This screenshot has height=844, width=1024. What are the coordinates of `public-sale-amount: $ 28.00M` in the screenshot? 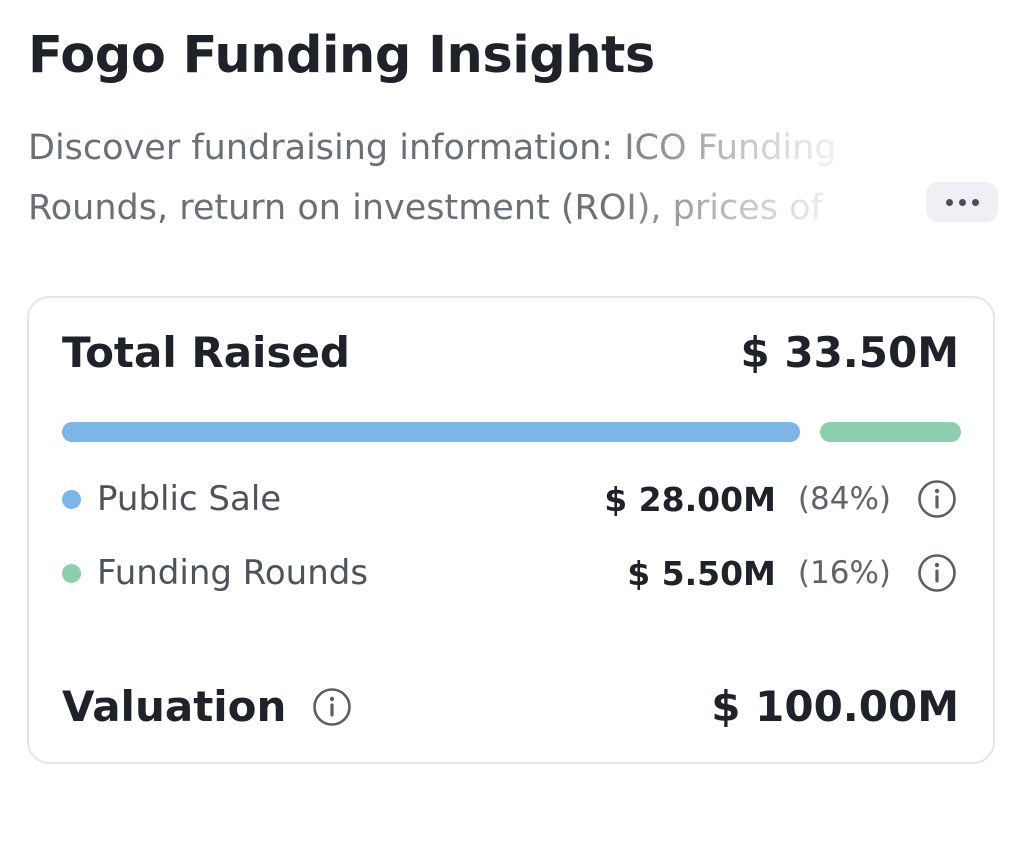 It's located at (690, 499).